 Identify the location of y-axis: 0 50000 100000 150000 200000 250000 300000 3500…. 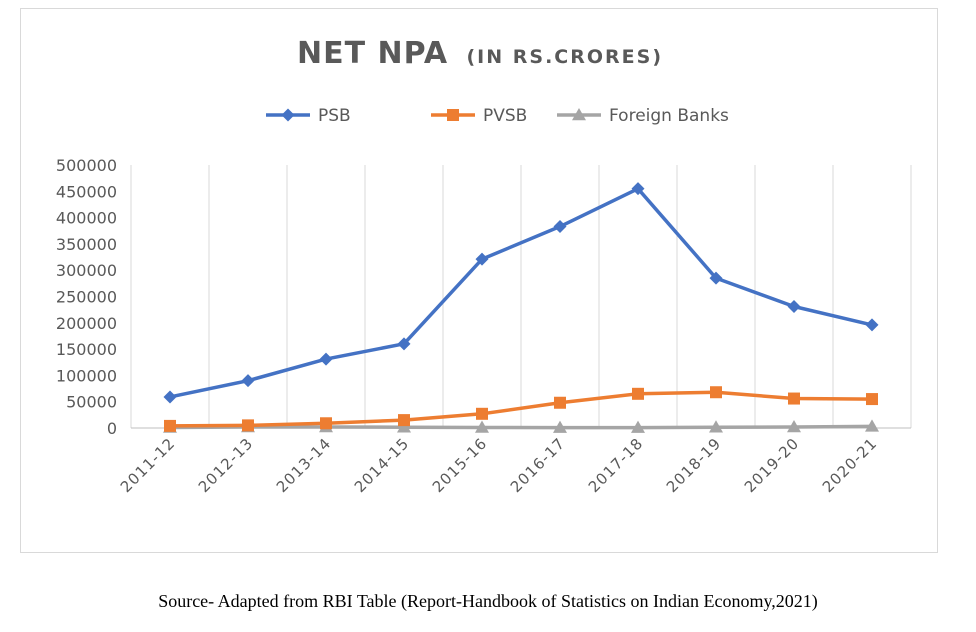
(86, 297).